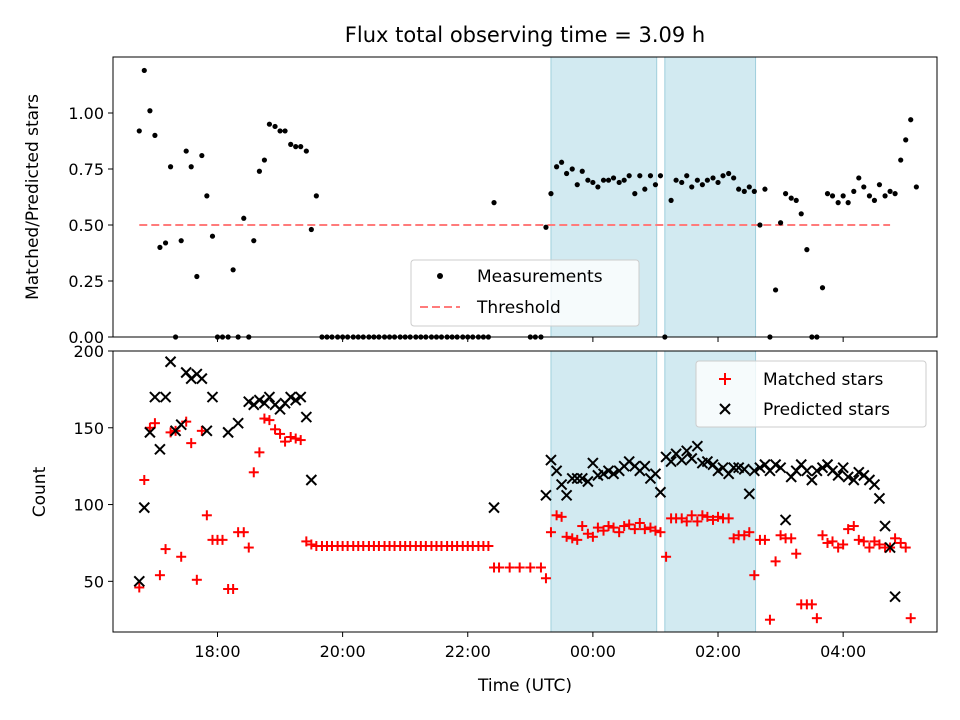  Describe the element at coordinates (725, 379) in the screenshot. I see `legend-matched-marker` at that location.